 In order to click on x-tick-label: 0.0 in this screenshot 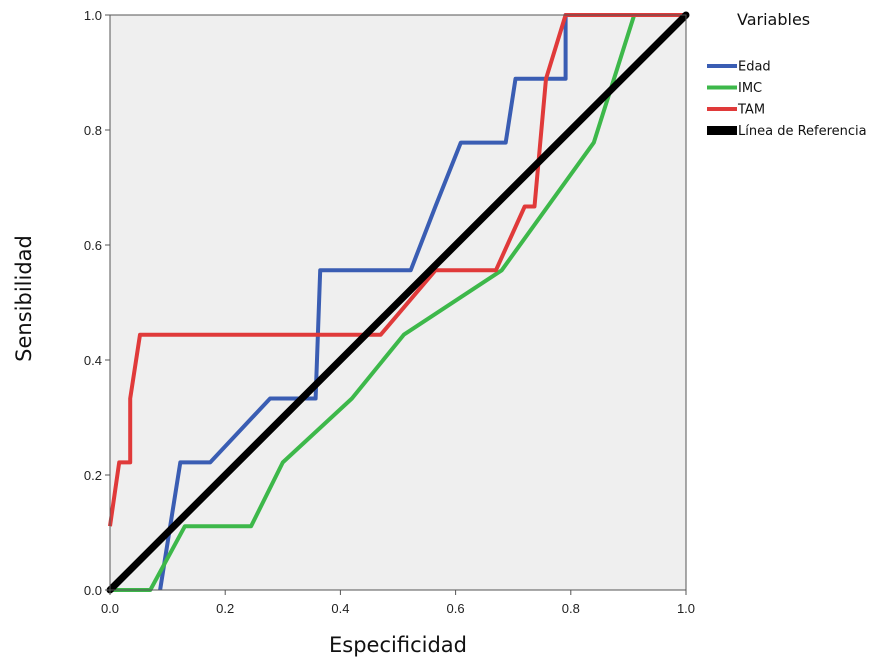, I will do `click(110, 608)`.